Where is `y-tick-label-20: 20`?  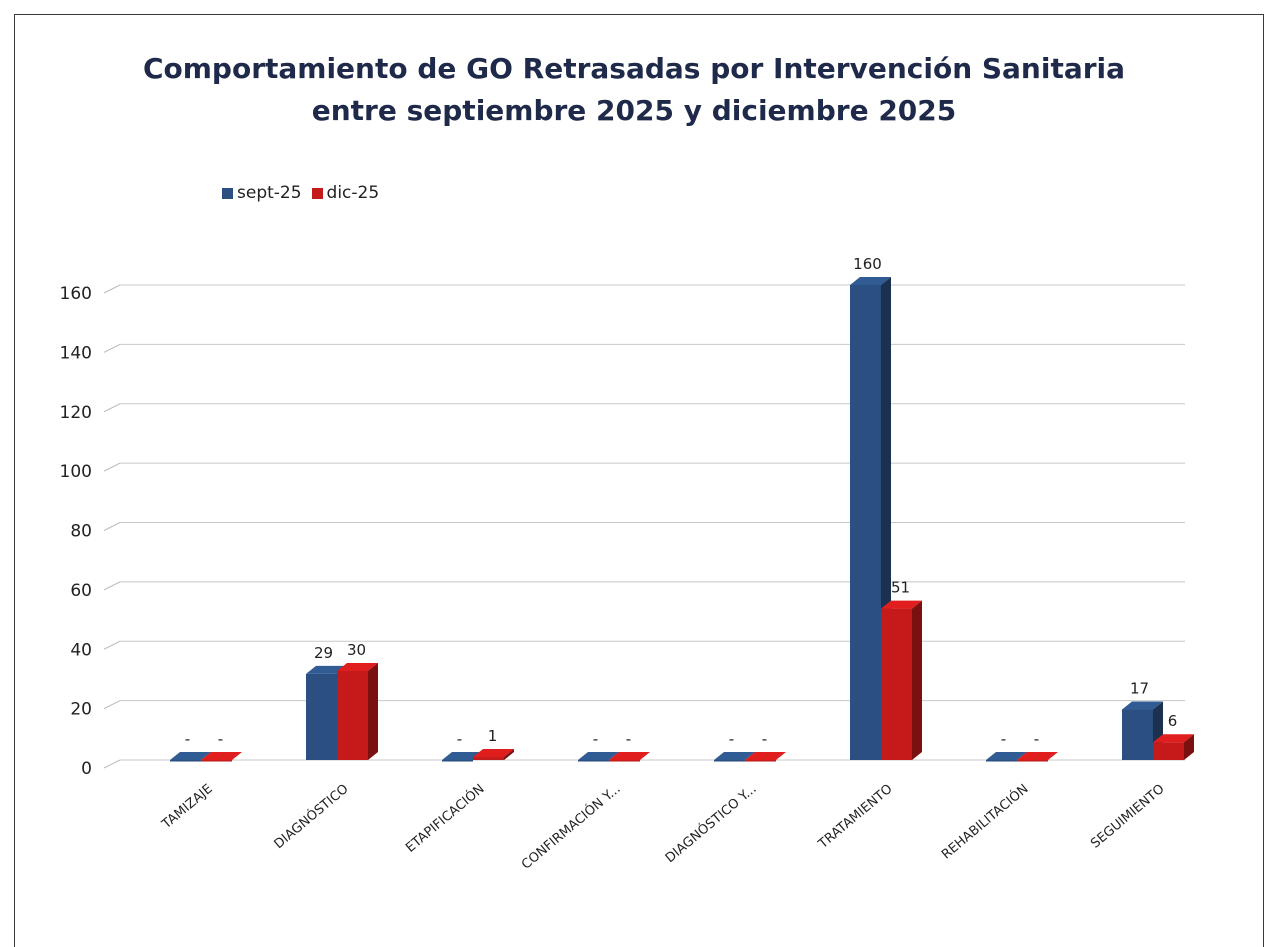 y-tick-label-20: 20 is located at coordinates (81, 710).